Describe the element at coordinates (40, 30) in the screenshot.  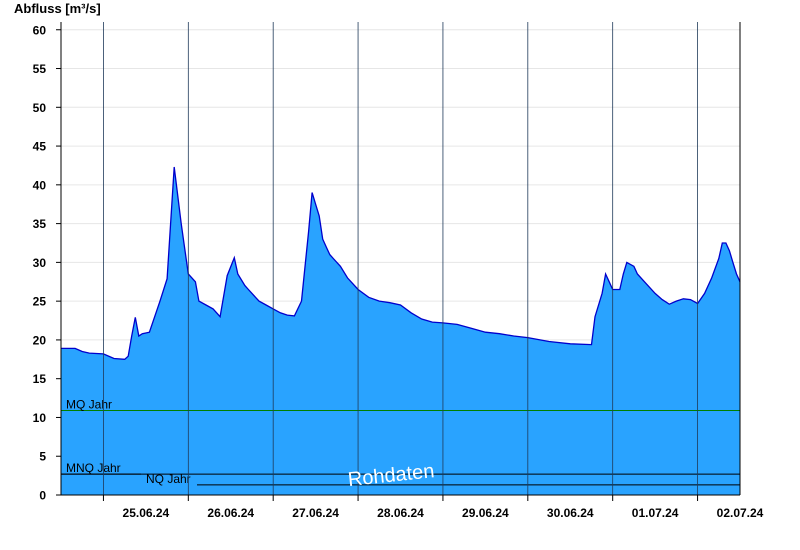
I see `y-tick-label: 60` at that location.